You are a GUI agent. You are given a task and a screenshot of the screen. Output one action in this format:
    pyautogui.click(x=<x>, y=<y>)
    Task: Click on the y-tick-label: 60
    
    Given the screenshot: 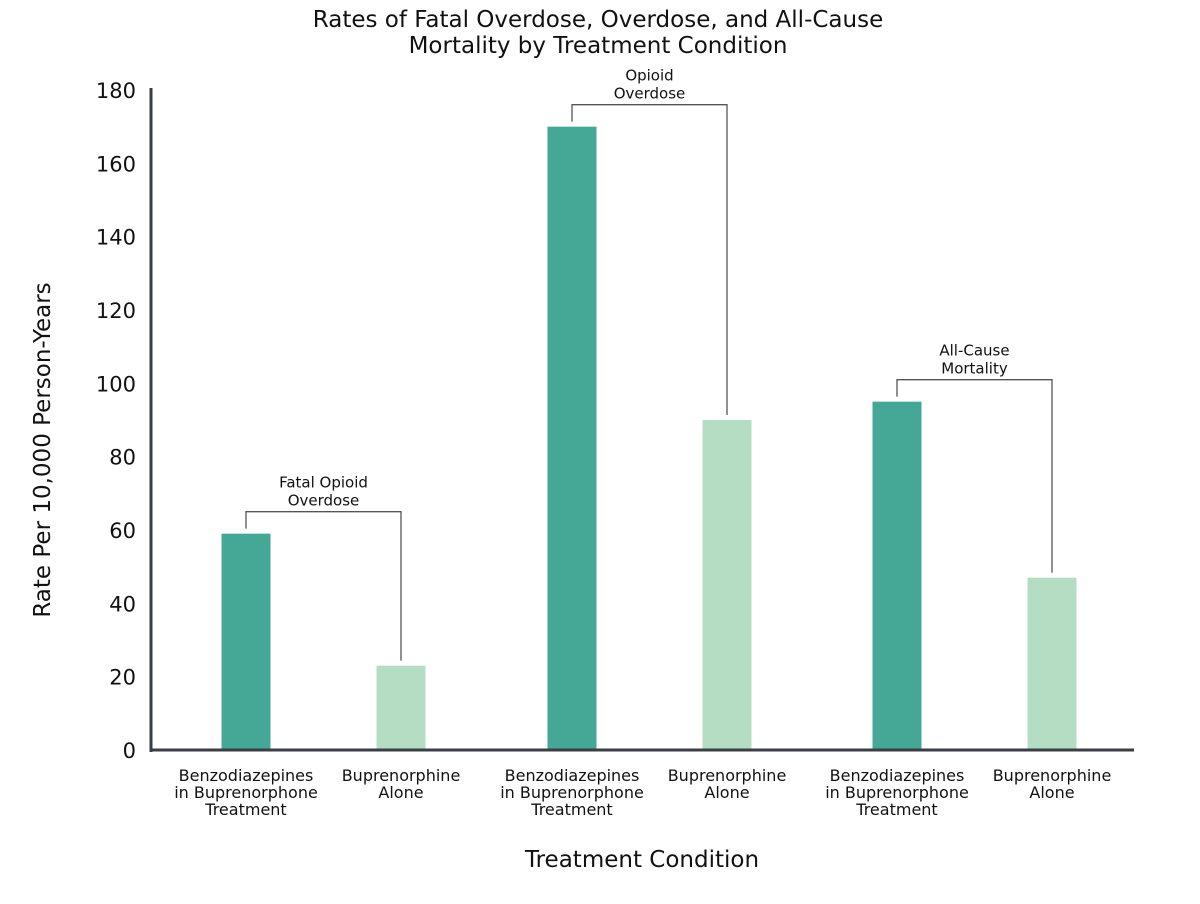 What is the action you would take?
    pyautogui.click(x=122, y=531)
    